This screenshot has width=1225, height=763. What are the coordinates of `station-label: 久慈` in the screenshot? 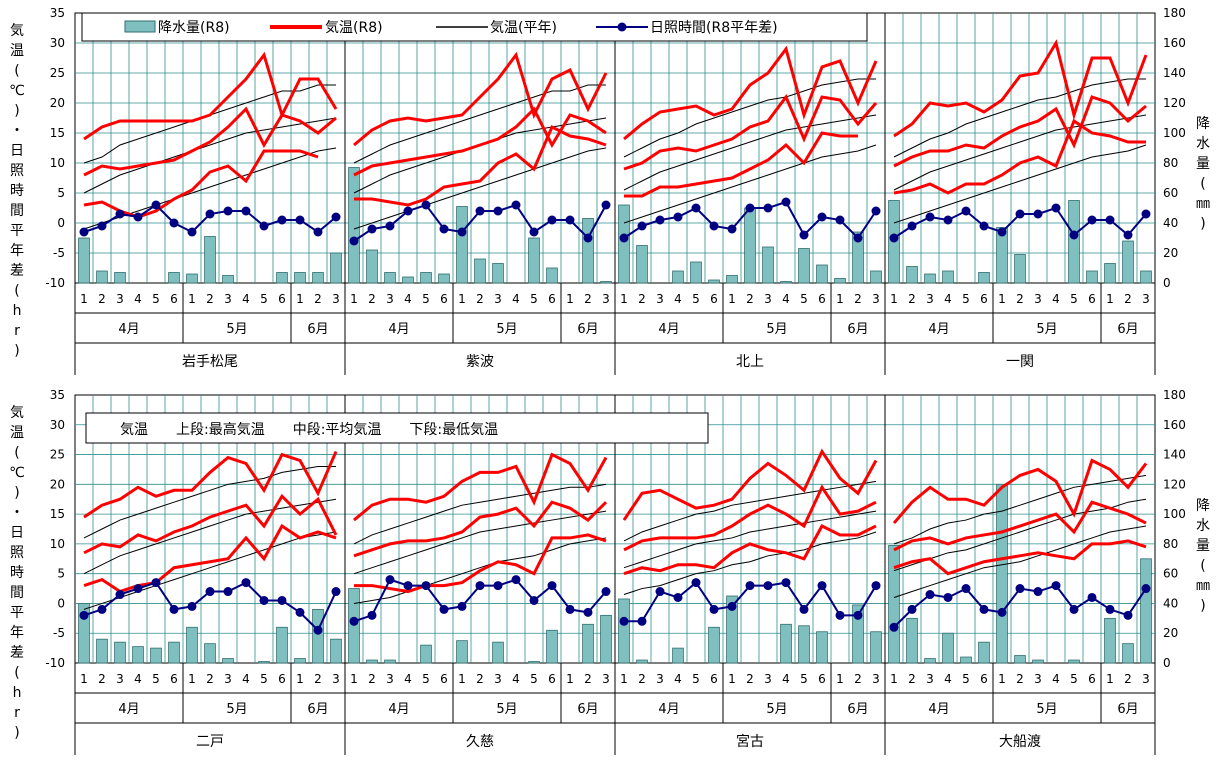 It's located at (480, 742).